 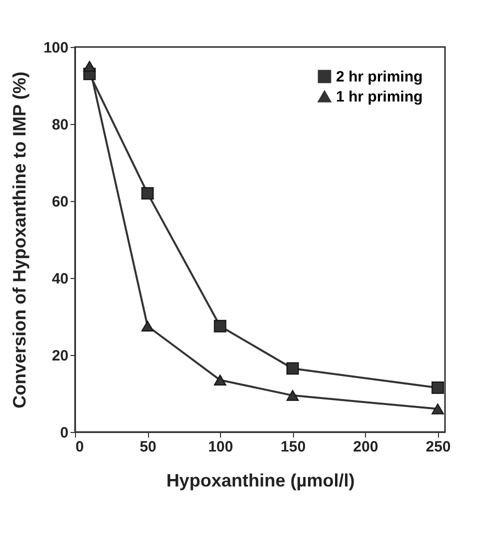 I want to click on x-tick-label: 200, so click(x=365, y=447).